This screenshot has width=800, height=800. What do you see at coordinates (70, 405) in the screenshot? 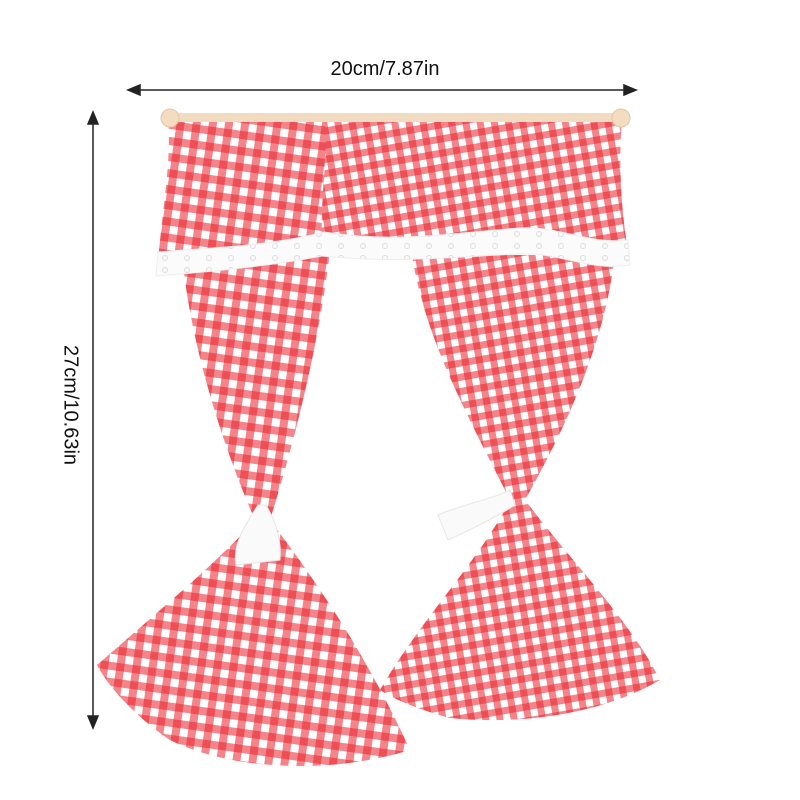
I see `height-dimension-label: 27cm/10.63in` at bounding box center [70, 405].